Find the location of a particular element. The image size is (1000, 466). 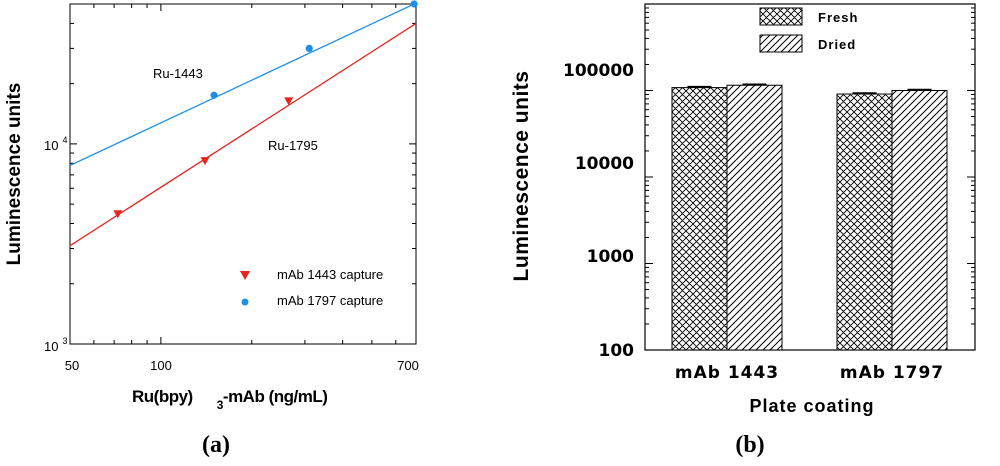

panel-b-x-tick-mab-1443: mAb 1443 is located at coordinates (727, 373).